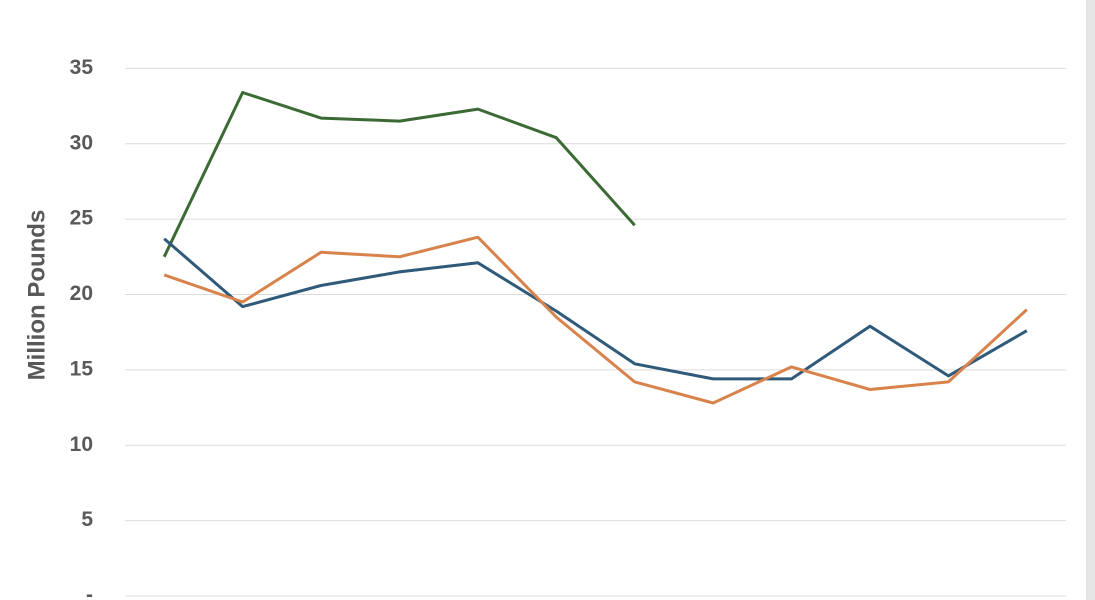  Describe the element at coordinates (81, 2) in the screenshot. I see `y-tick-label: 40` at that location.